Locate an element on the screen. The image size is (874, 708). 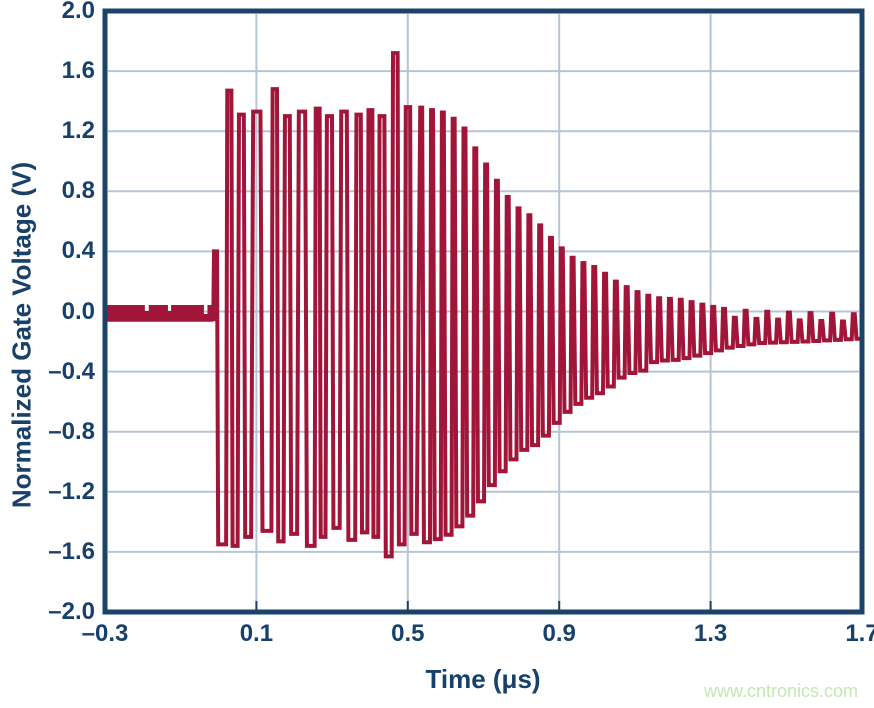
axis-tick-marks is located at coordinates (483, 605).